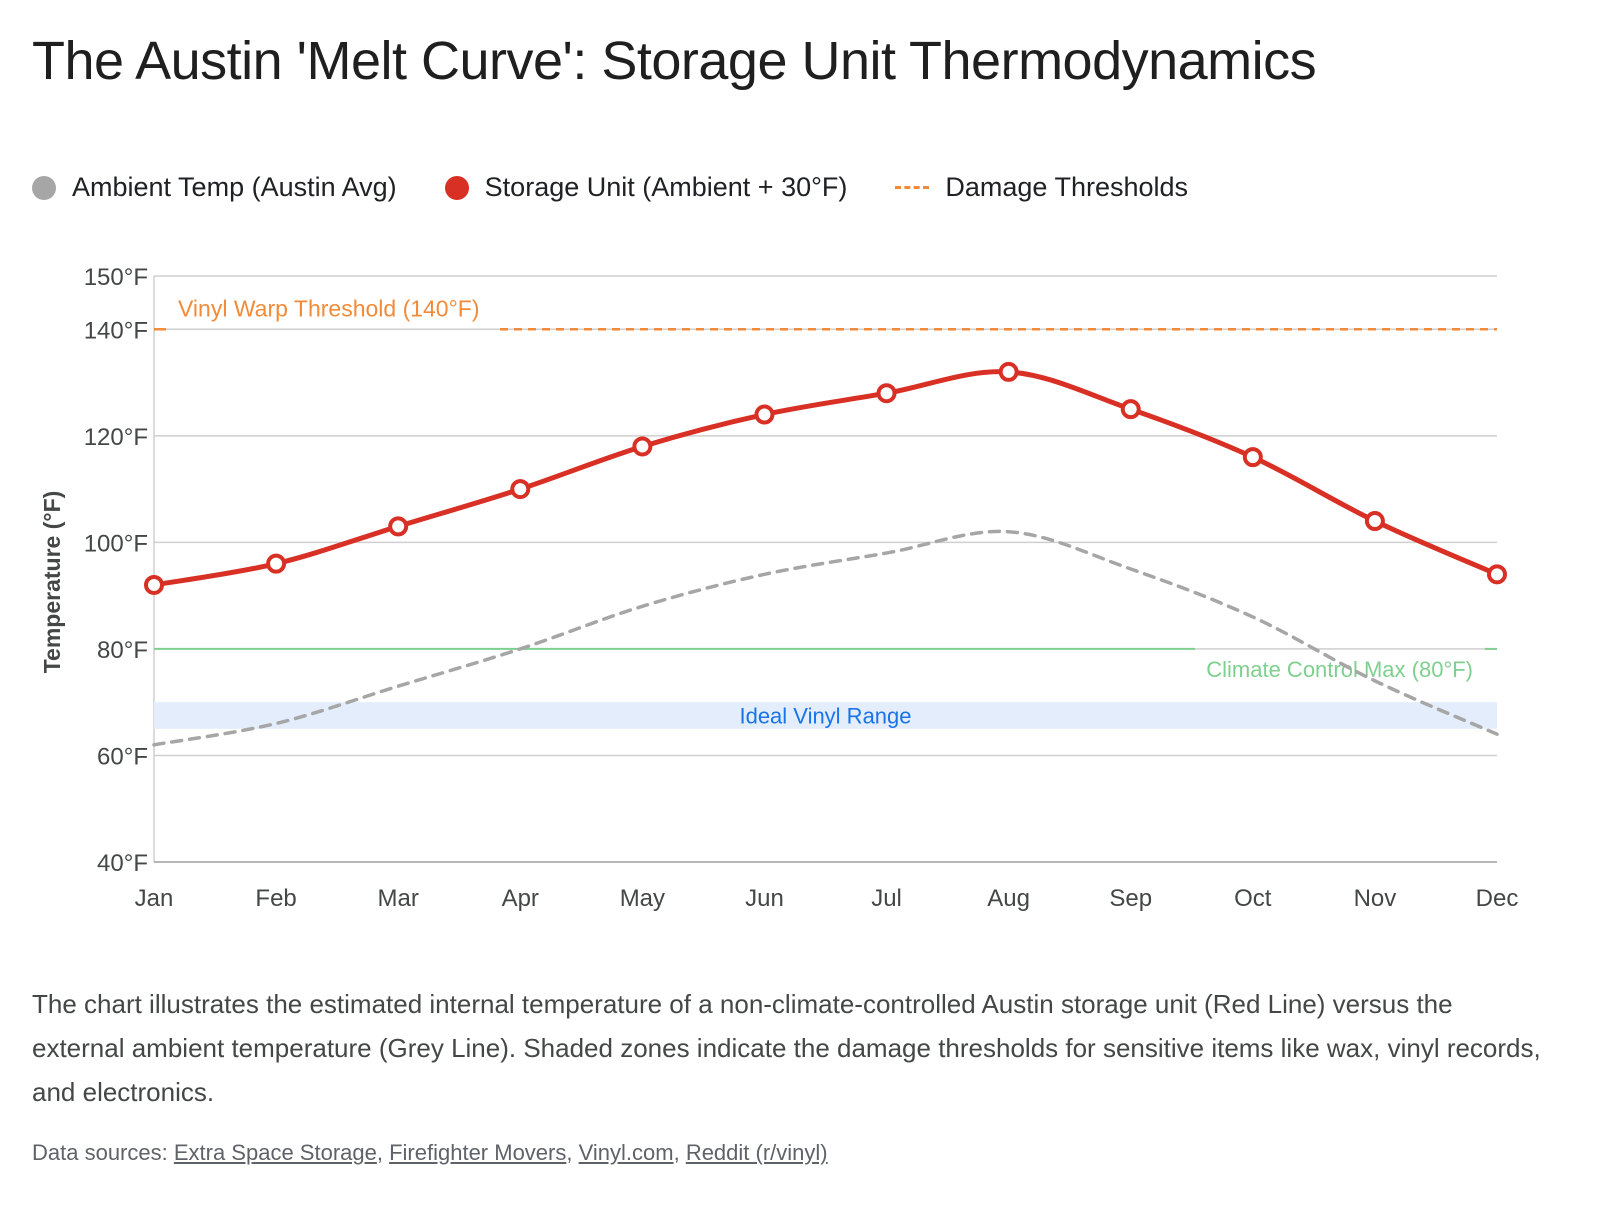 The image size is (1600, 1228). What do you see at coordinates (52, 582) in the screenshot?
I see `y-axis-title: Temperature (°F)` at bounding box center [52, 582].